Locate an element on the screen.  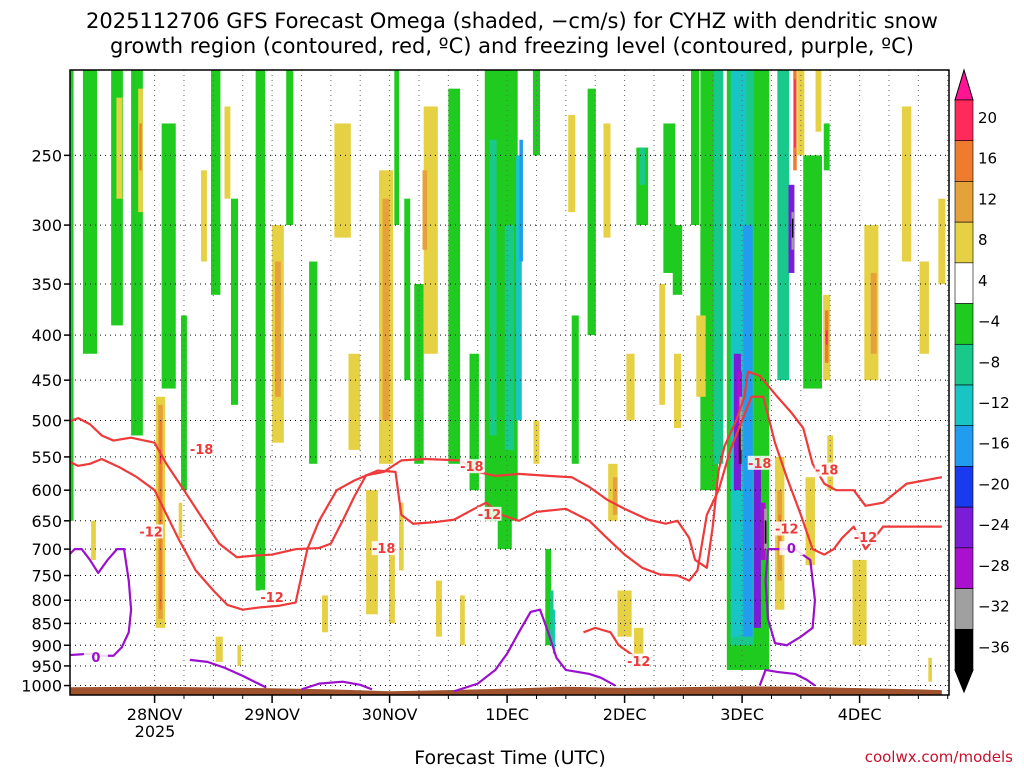
colorbar-label-1: 16 is located at coordinates (987, 159).